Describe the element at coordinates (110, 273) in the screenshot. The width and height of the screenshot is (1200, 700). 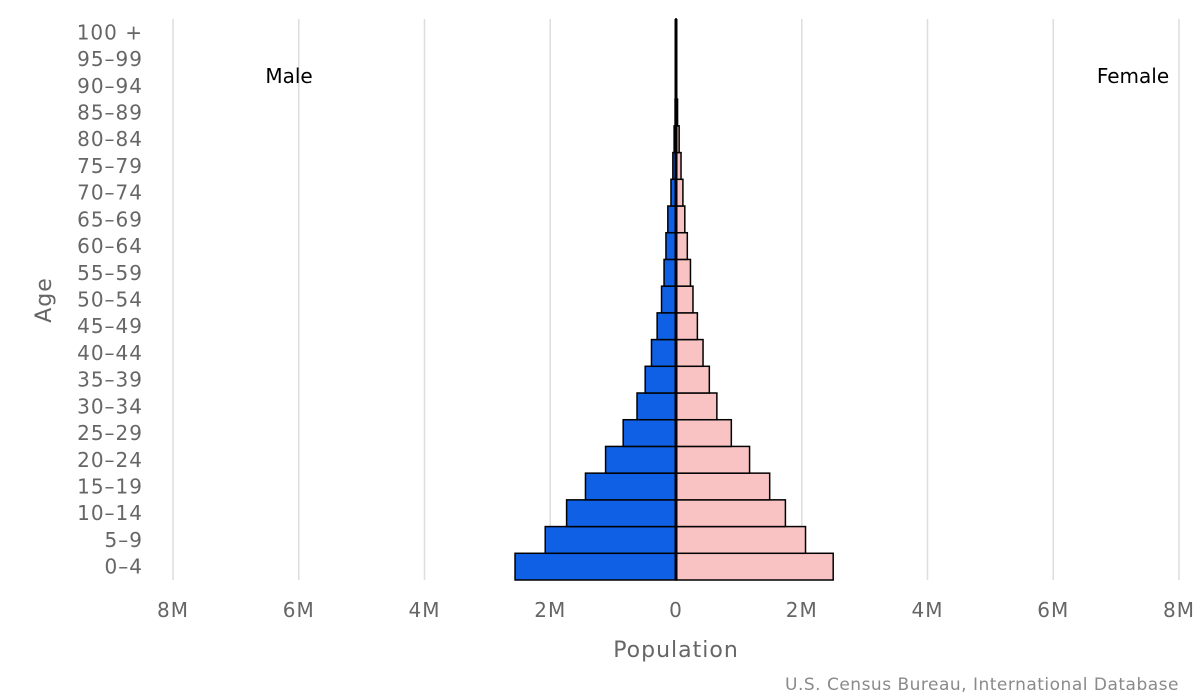
I see `y-tick-label: 55–59` at that location.